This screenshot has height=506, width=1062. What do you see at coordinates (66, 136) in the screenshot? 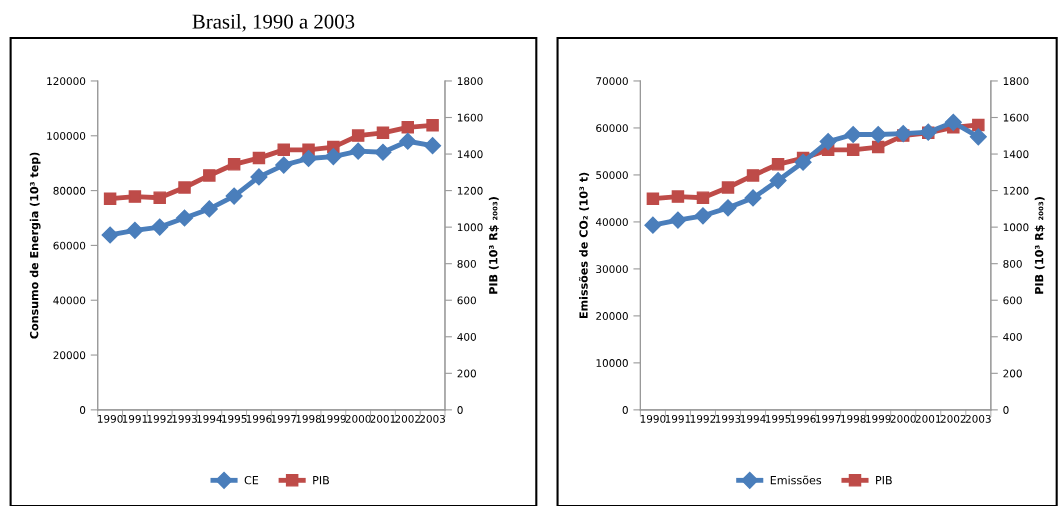
I see `y-tick-label: 100000` at bounding box center [66, 136].